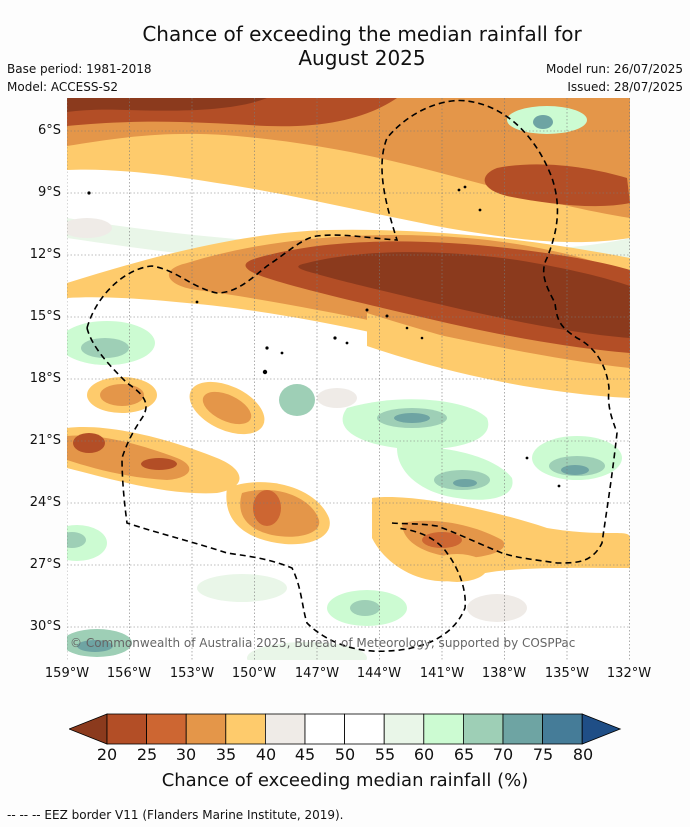  Describe the element at coordinates (412, 418) in the screenshot. I see `wet-patch-c-inner` at that location.